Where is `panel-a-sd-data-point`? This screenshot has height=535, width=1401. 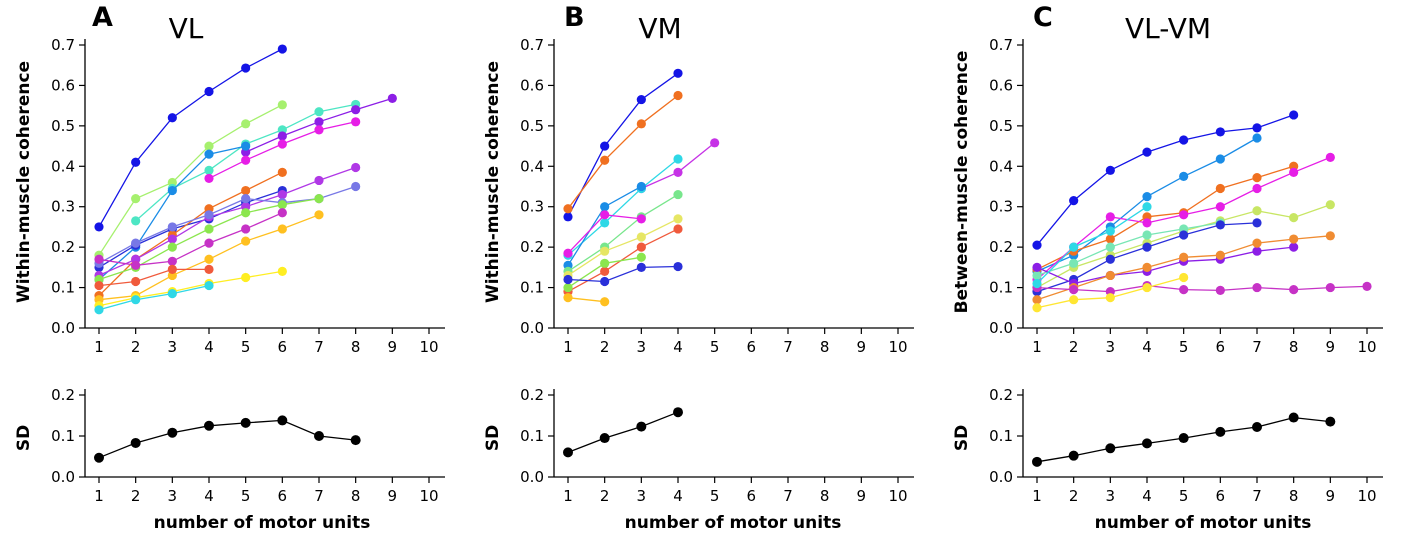
panel-a-sd-data-point is located at coordinates (355, 440).